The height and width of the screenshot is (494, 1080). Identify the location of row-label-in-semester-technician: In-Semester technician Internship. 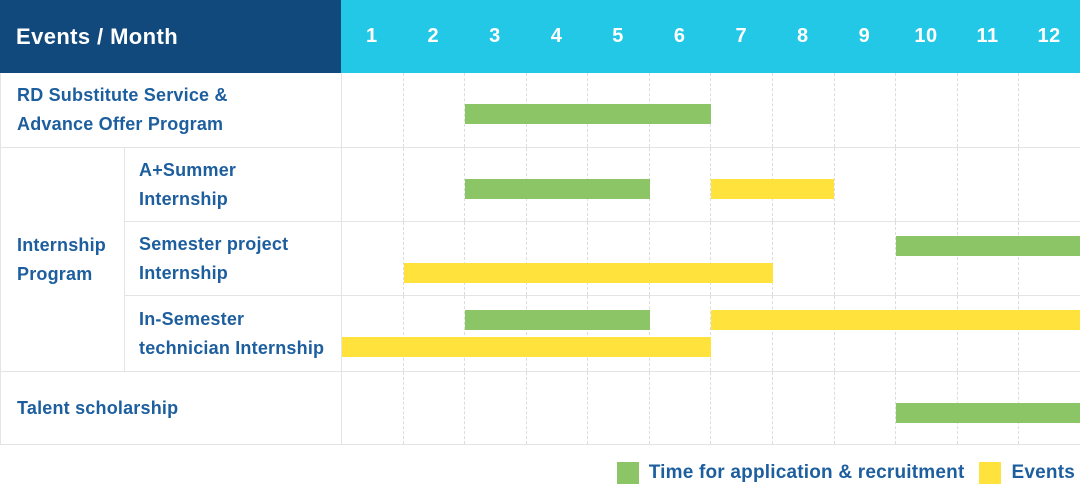
(233, 333).